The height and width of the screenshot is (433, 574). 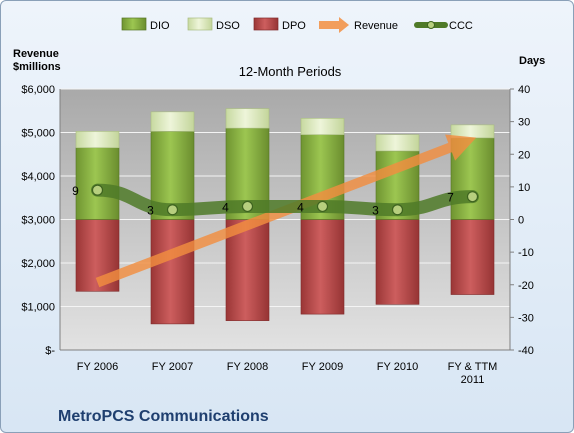 What do you see at coordinates (134, 24) in the screenshot?
I see `legend-swatch-dio` at bounding box center [134, 24].